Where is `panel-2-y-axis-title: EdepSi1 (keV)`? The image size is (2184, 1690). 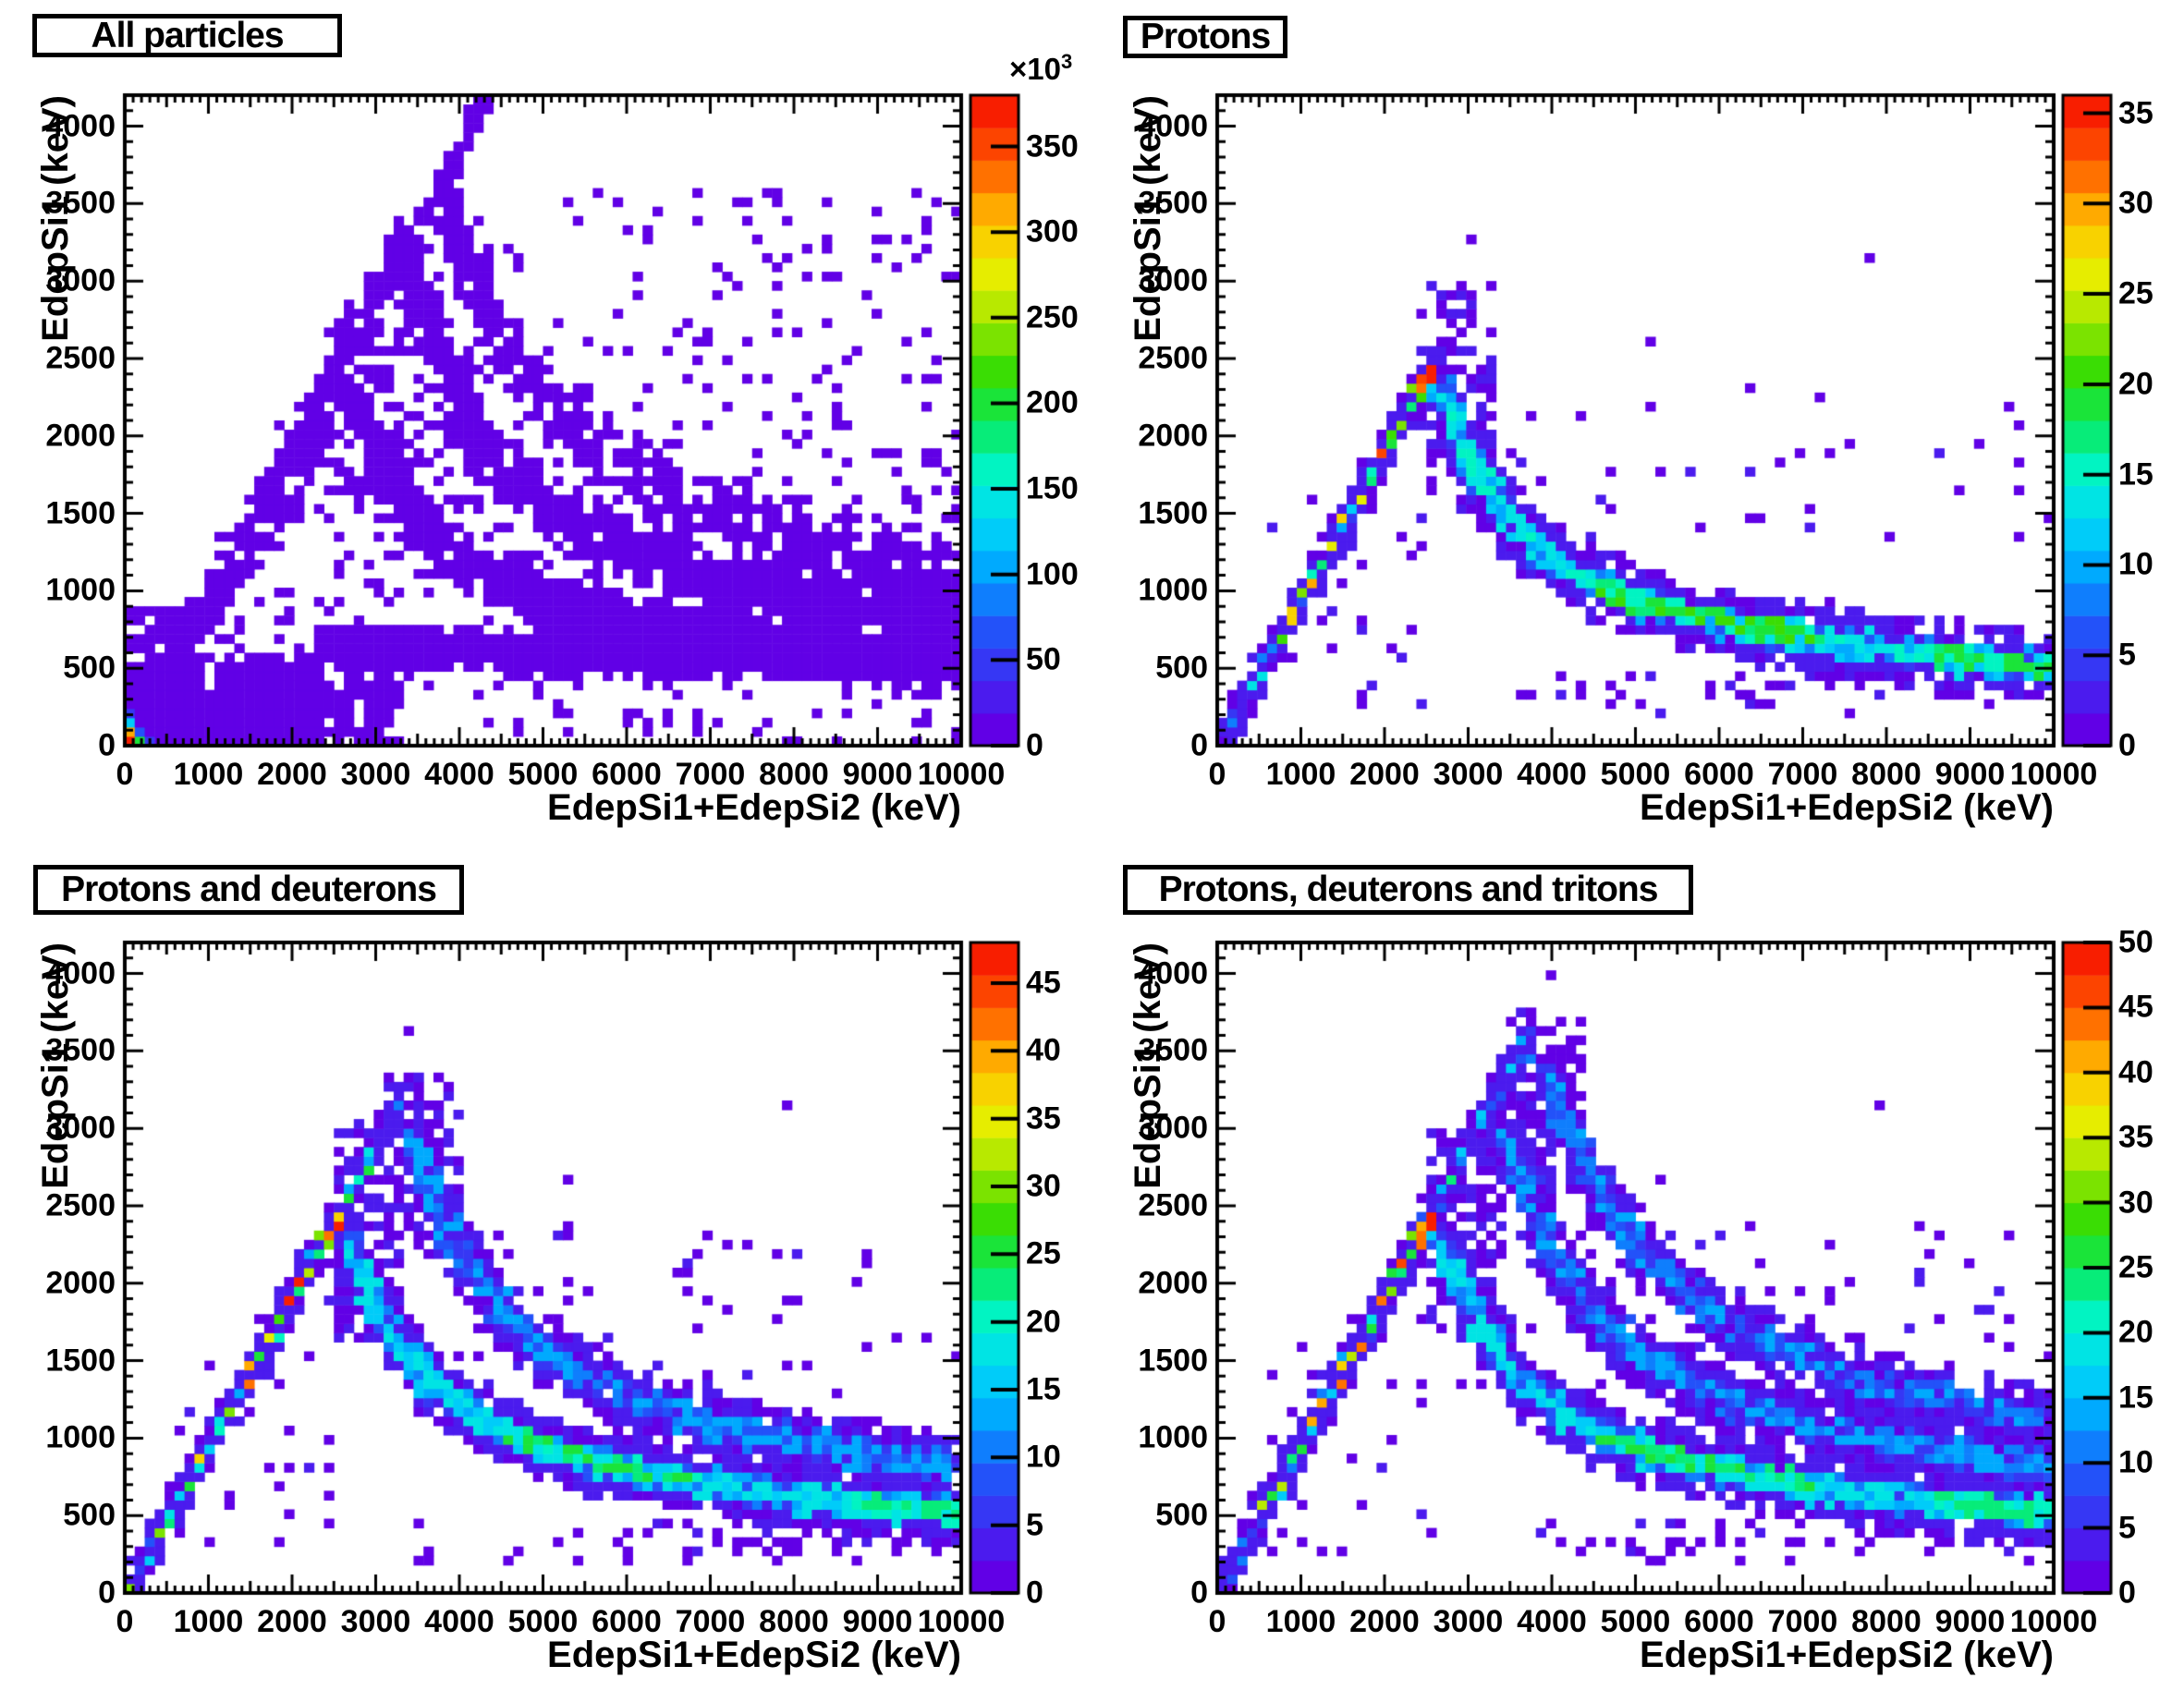 panel-2-y-axis-title: EdepSi1 (keV) is located at coordinates (1148, 219).